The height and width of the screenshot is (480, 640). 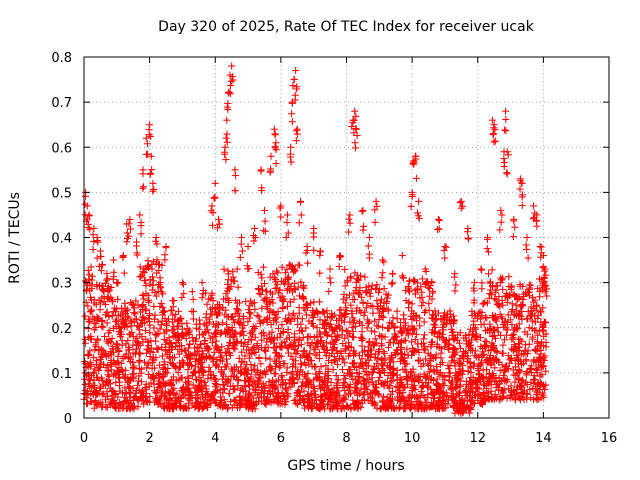 What do you see at coordinates (543, 438) in the screenshot?
I see `x-tick-label: 14` at bounding box center [543, 438].